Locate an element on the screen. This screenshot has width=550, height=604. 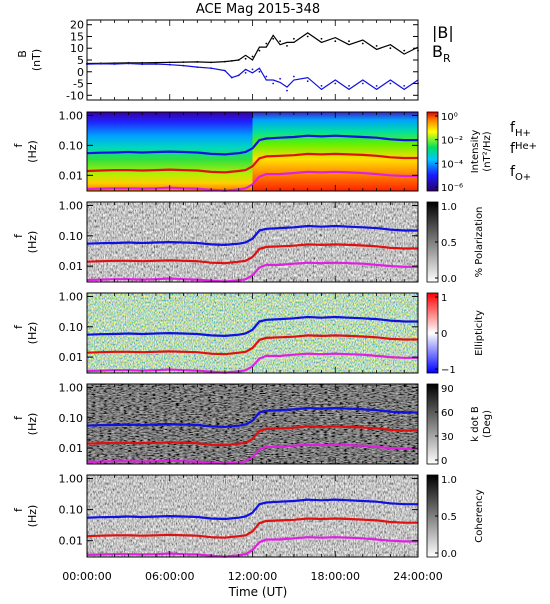
panel-ellipticity: 1.00 0.10 0.01 f (Hz) 1 0 −1 Ellipticity is located at coordinates (248, 333).